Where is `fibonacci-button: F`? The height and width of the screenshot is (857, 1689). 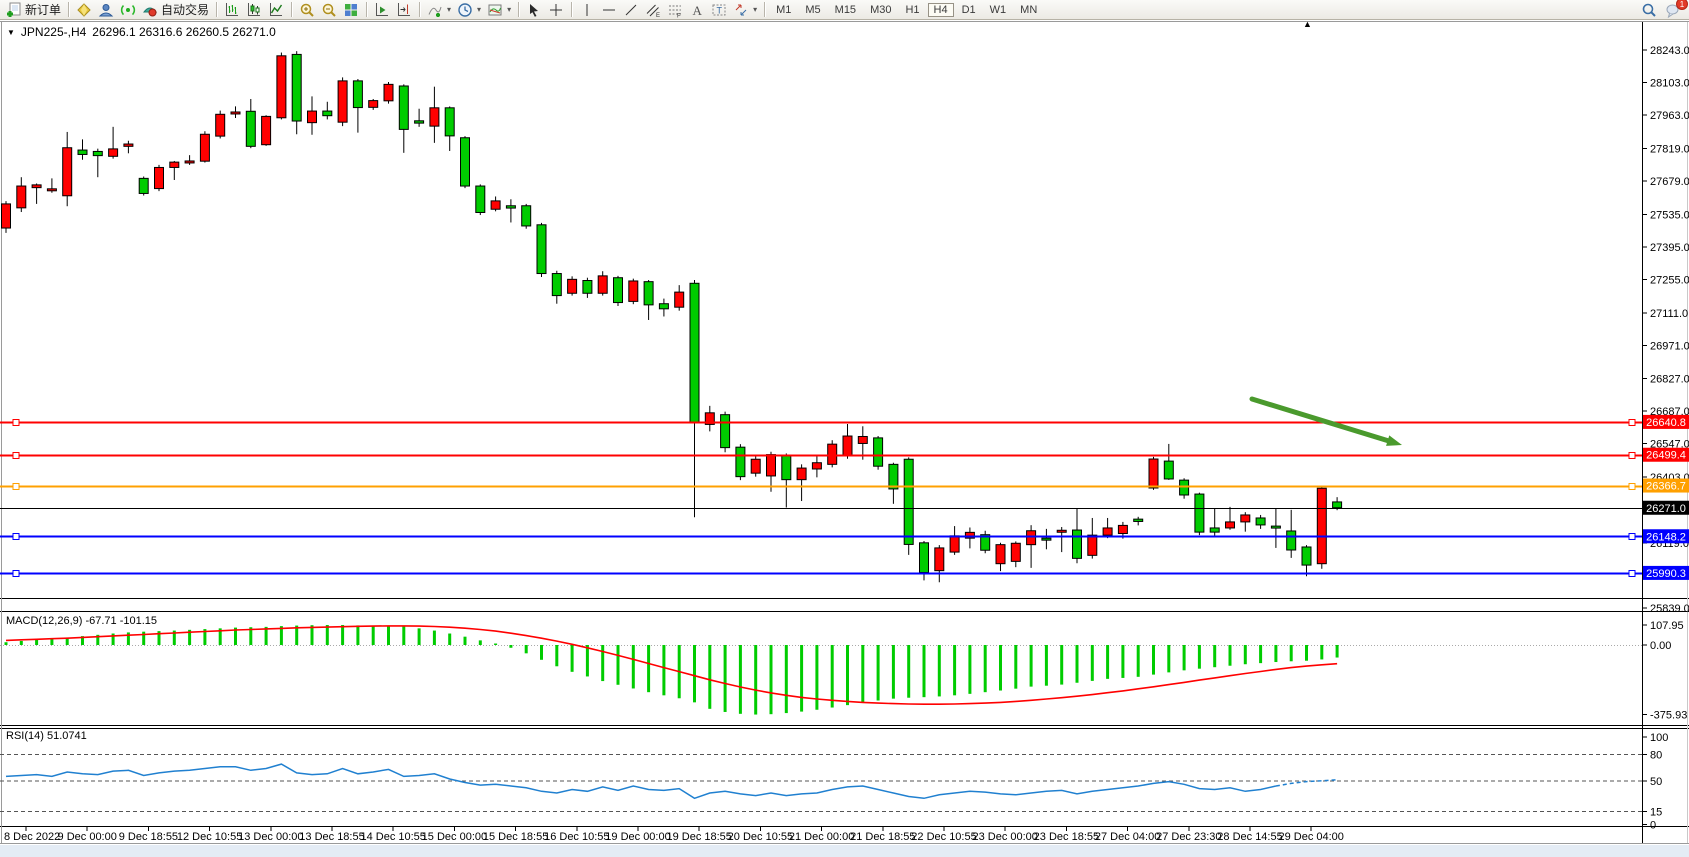
fibonacci-button: F is located at coordinates (675, 10).